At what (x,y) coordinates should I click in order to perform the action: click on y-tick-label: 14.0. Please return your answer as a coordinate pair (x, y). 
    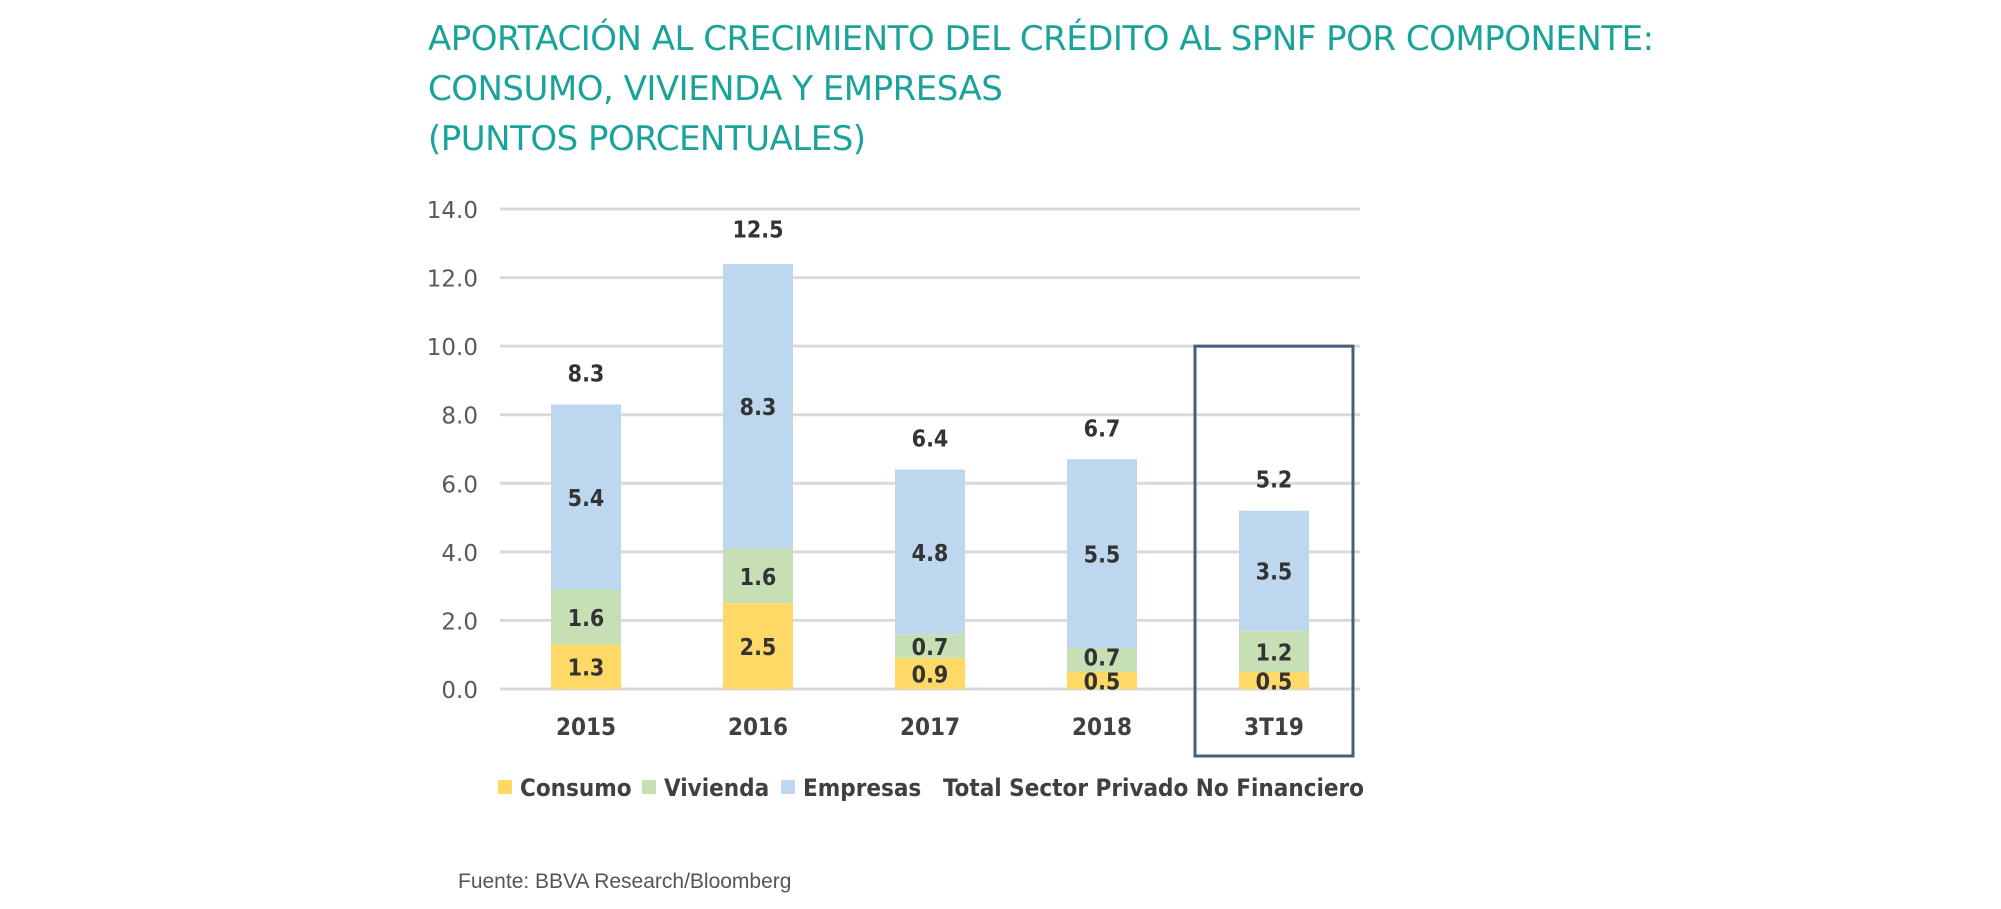
    Looking at the image, I should click on (452, 211).